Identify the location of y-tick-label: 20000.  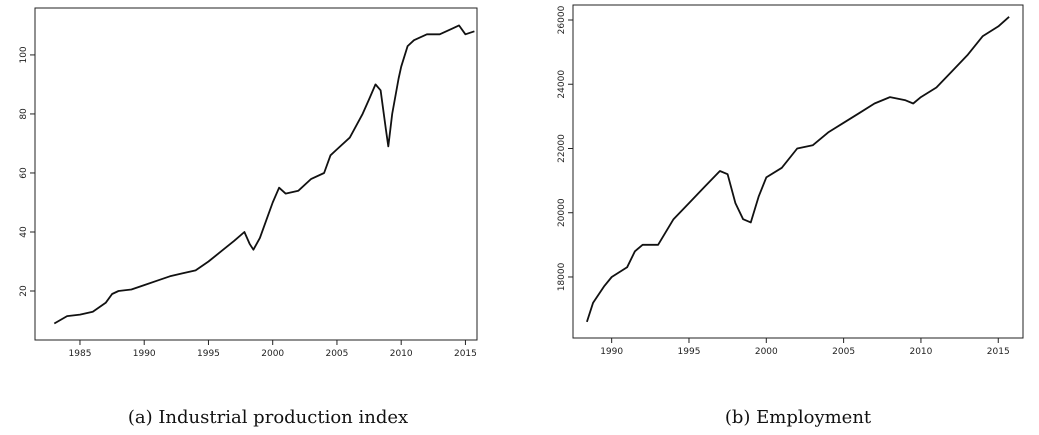
(562, 212).